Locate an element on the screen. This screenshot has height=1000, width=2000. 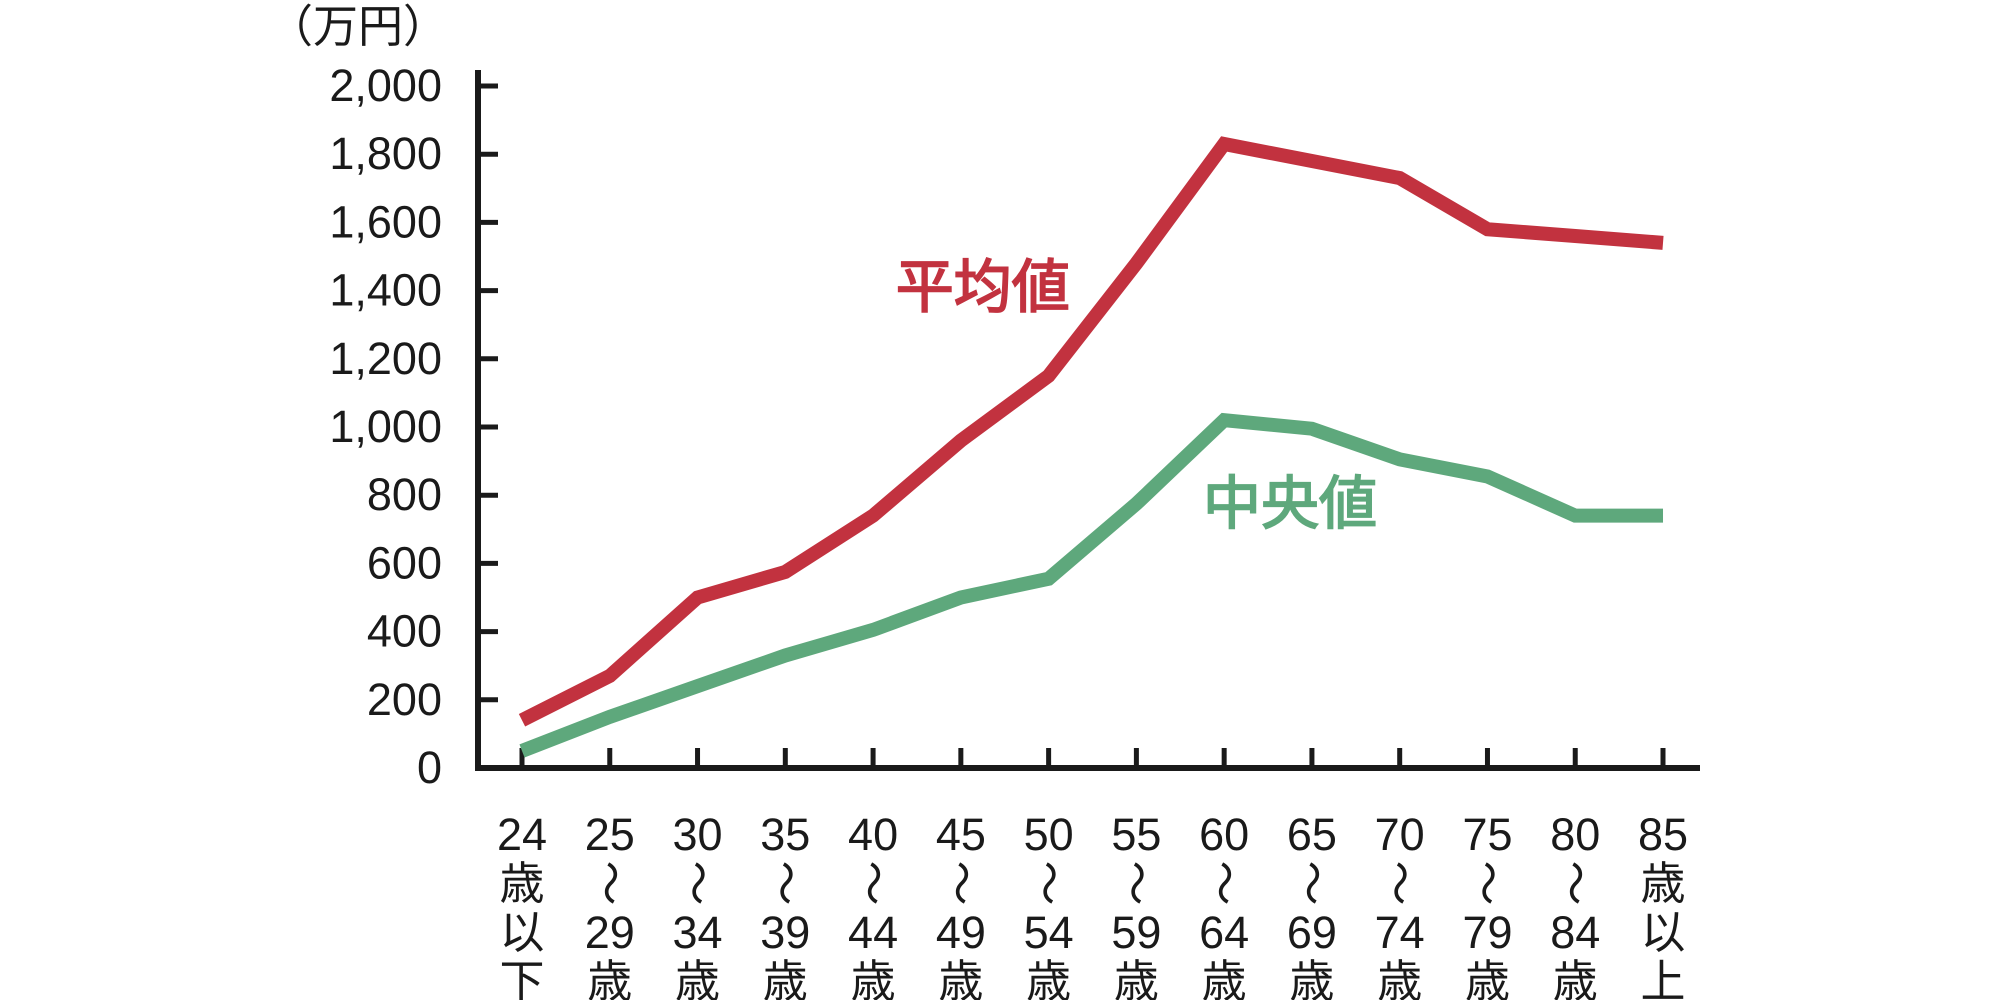
x-tick-label-line: 79 is located at coordinates (1487, 932).